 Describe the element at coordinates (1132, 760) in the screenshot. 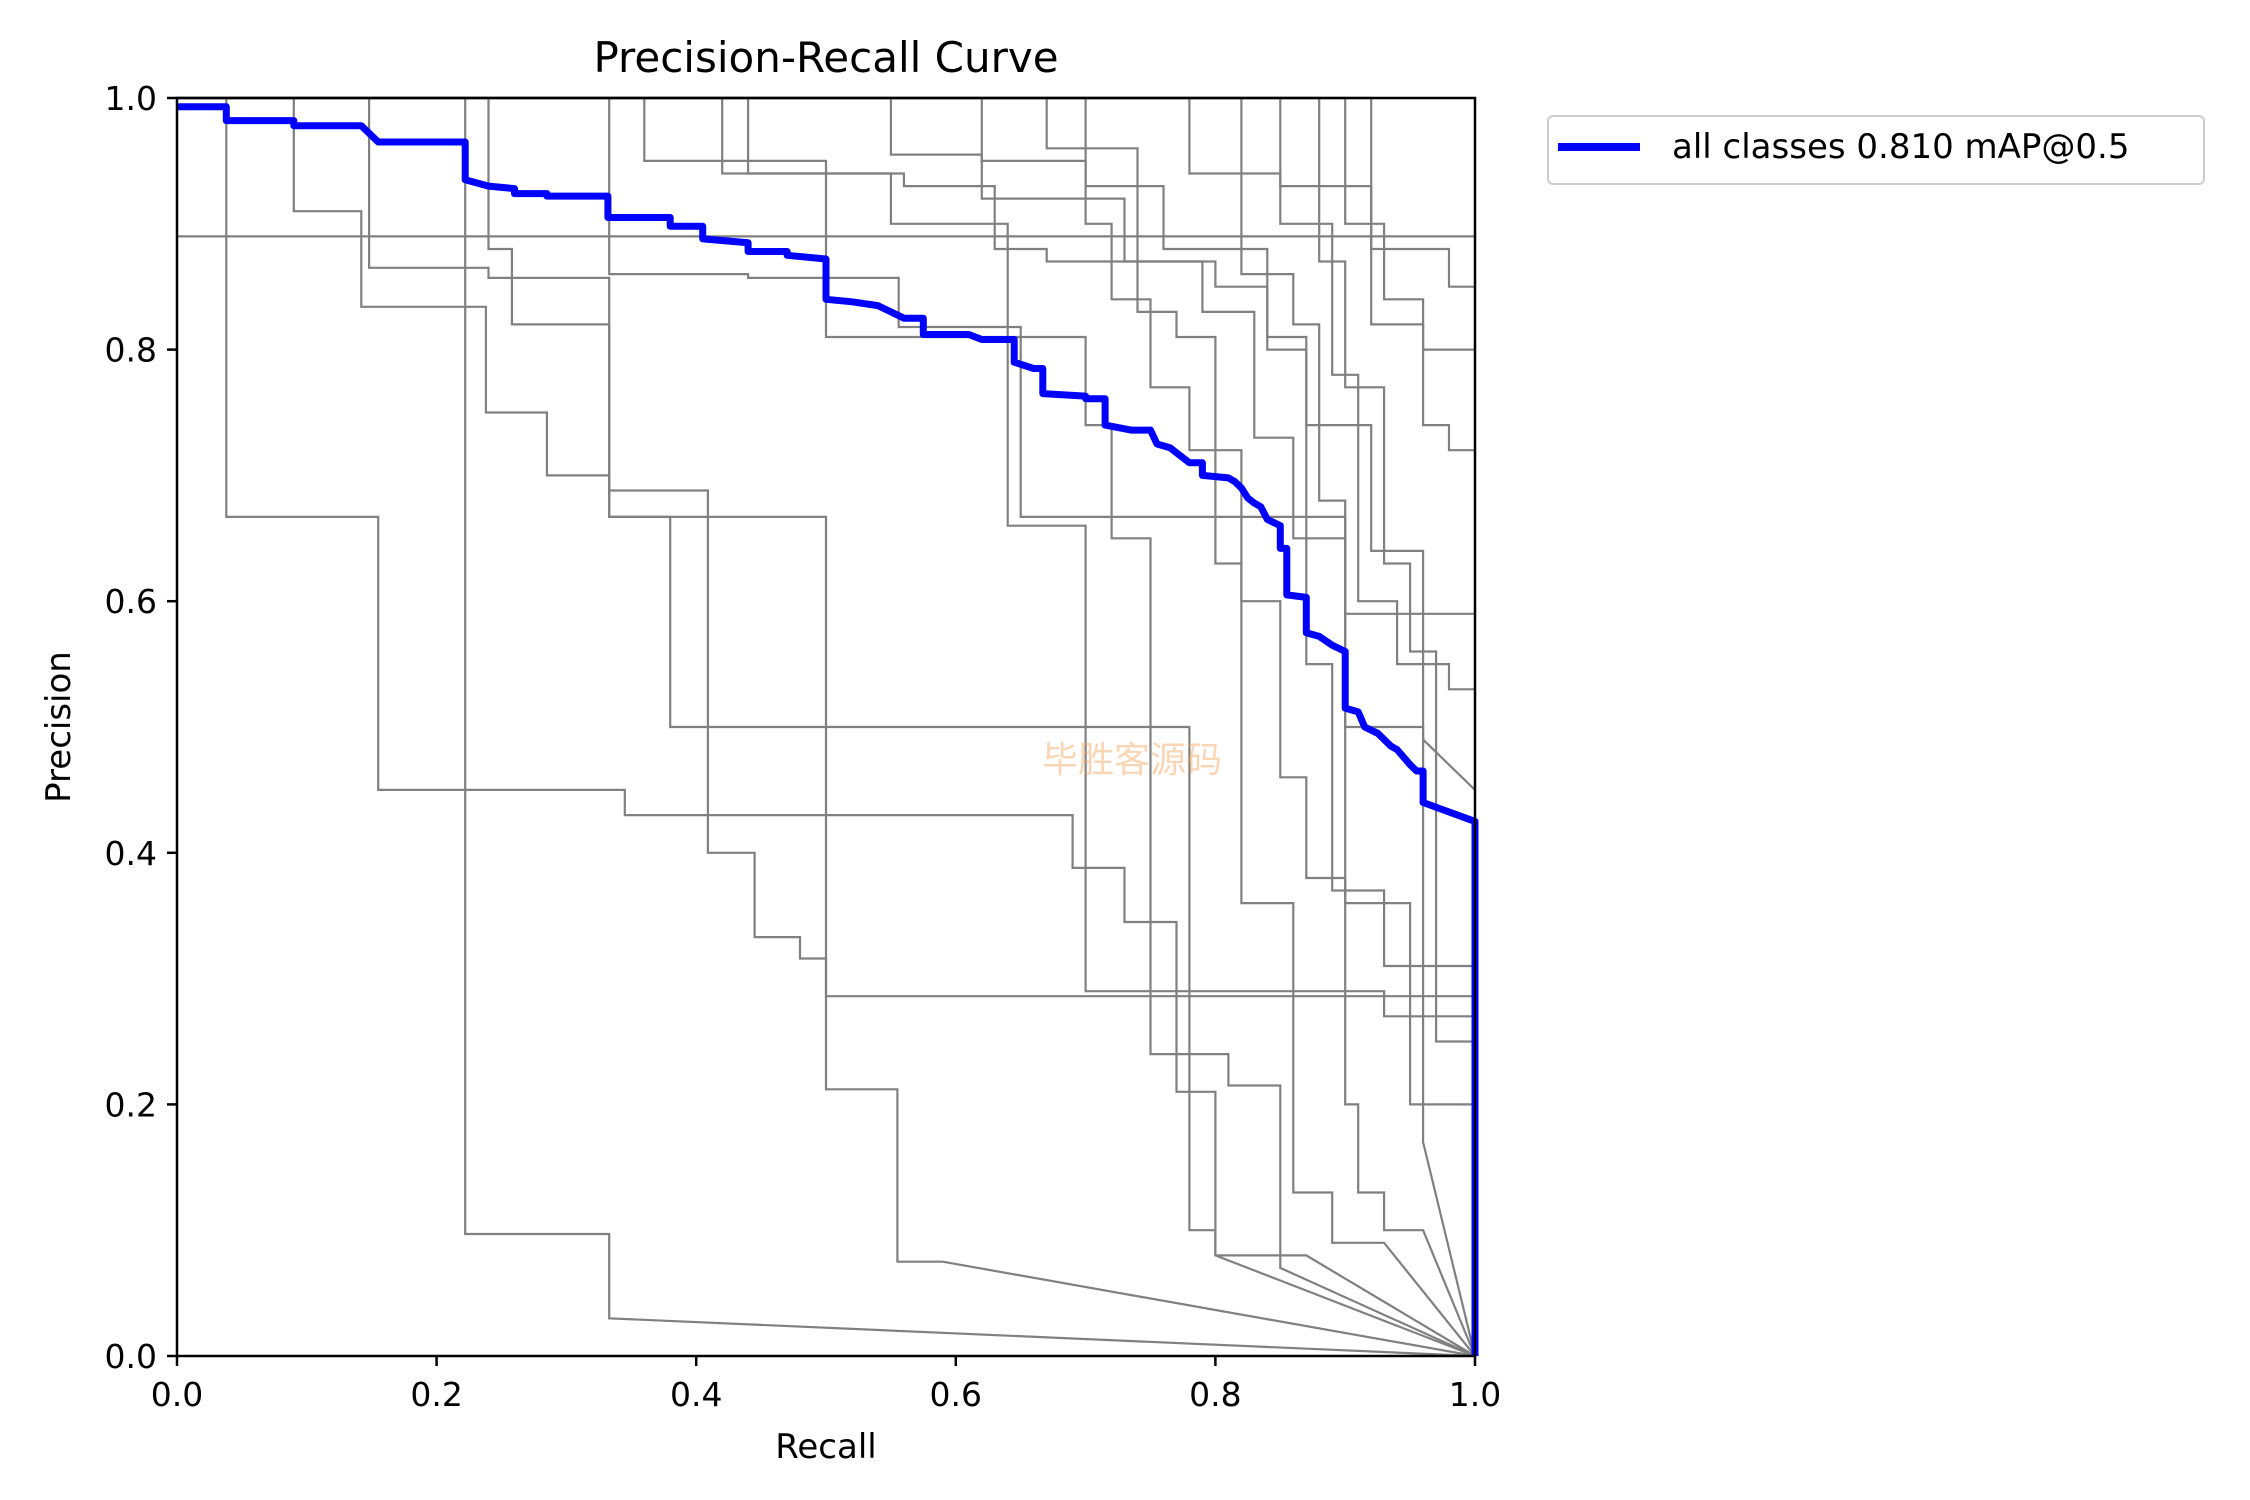

I see `watermark: 毕胜客源码` at that location.